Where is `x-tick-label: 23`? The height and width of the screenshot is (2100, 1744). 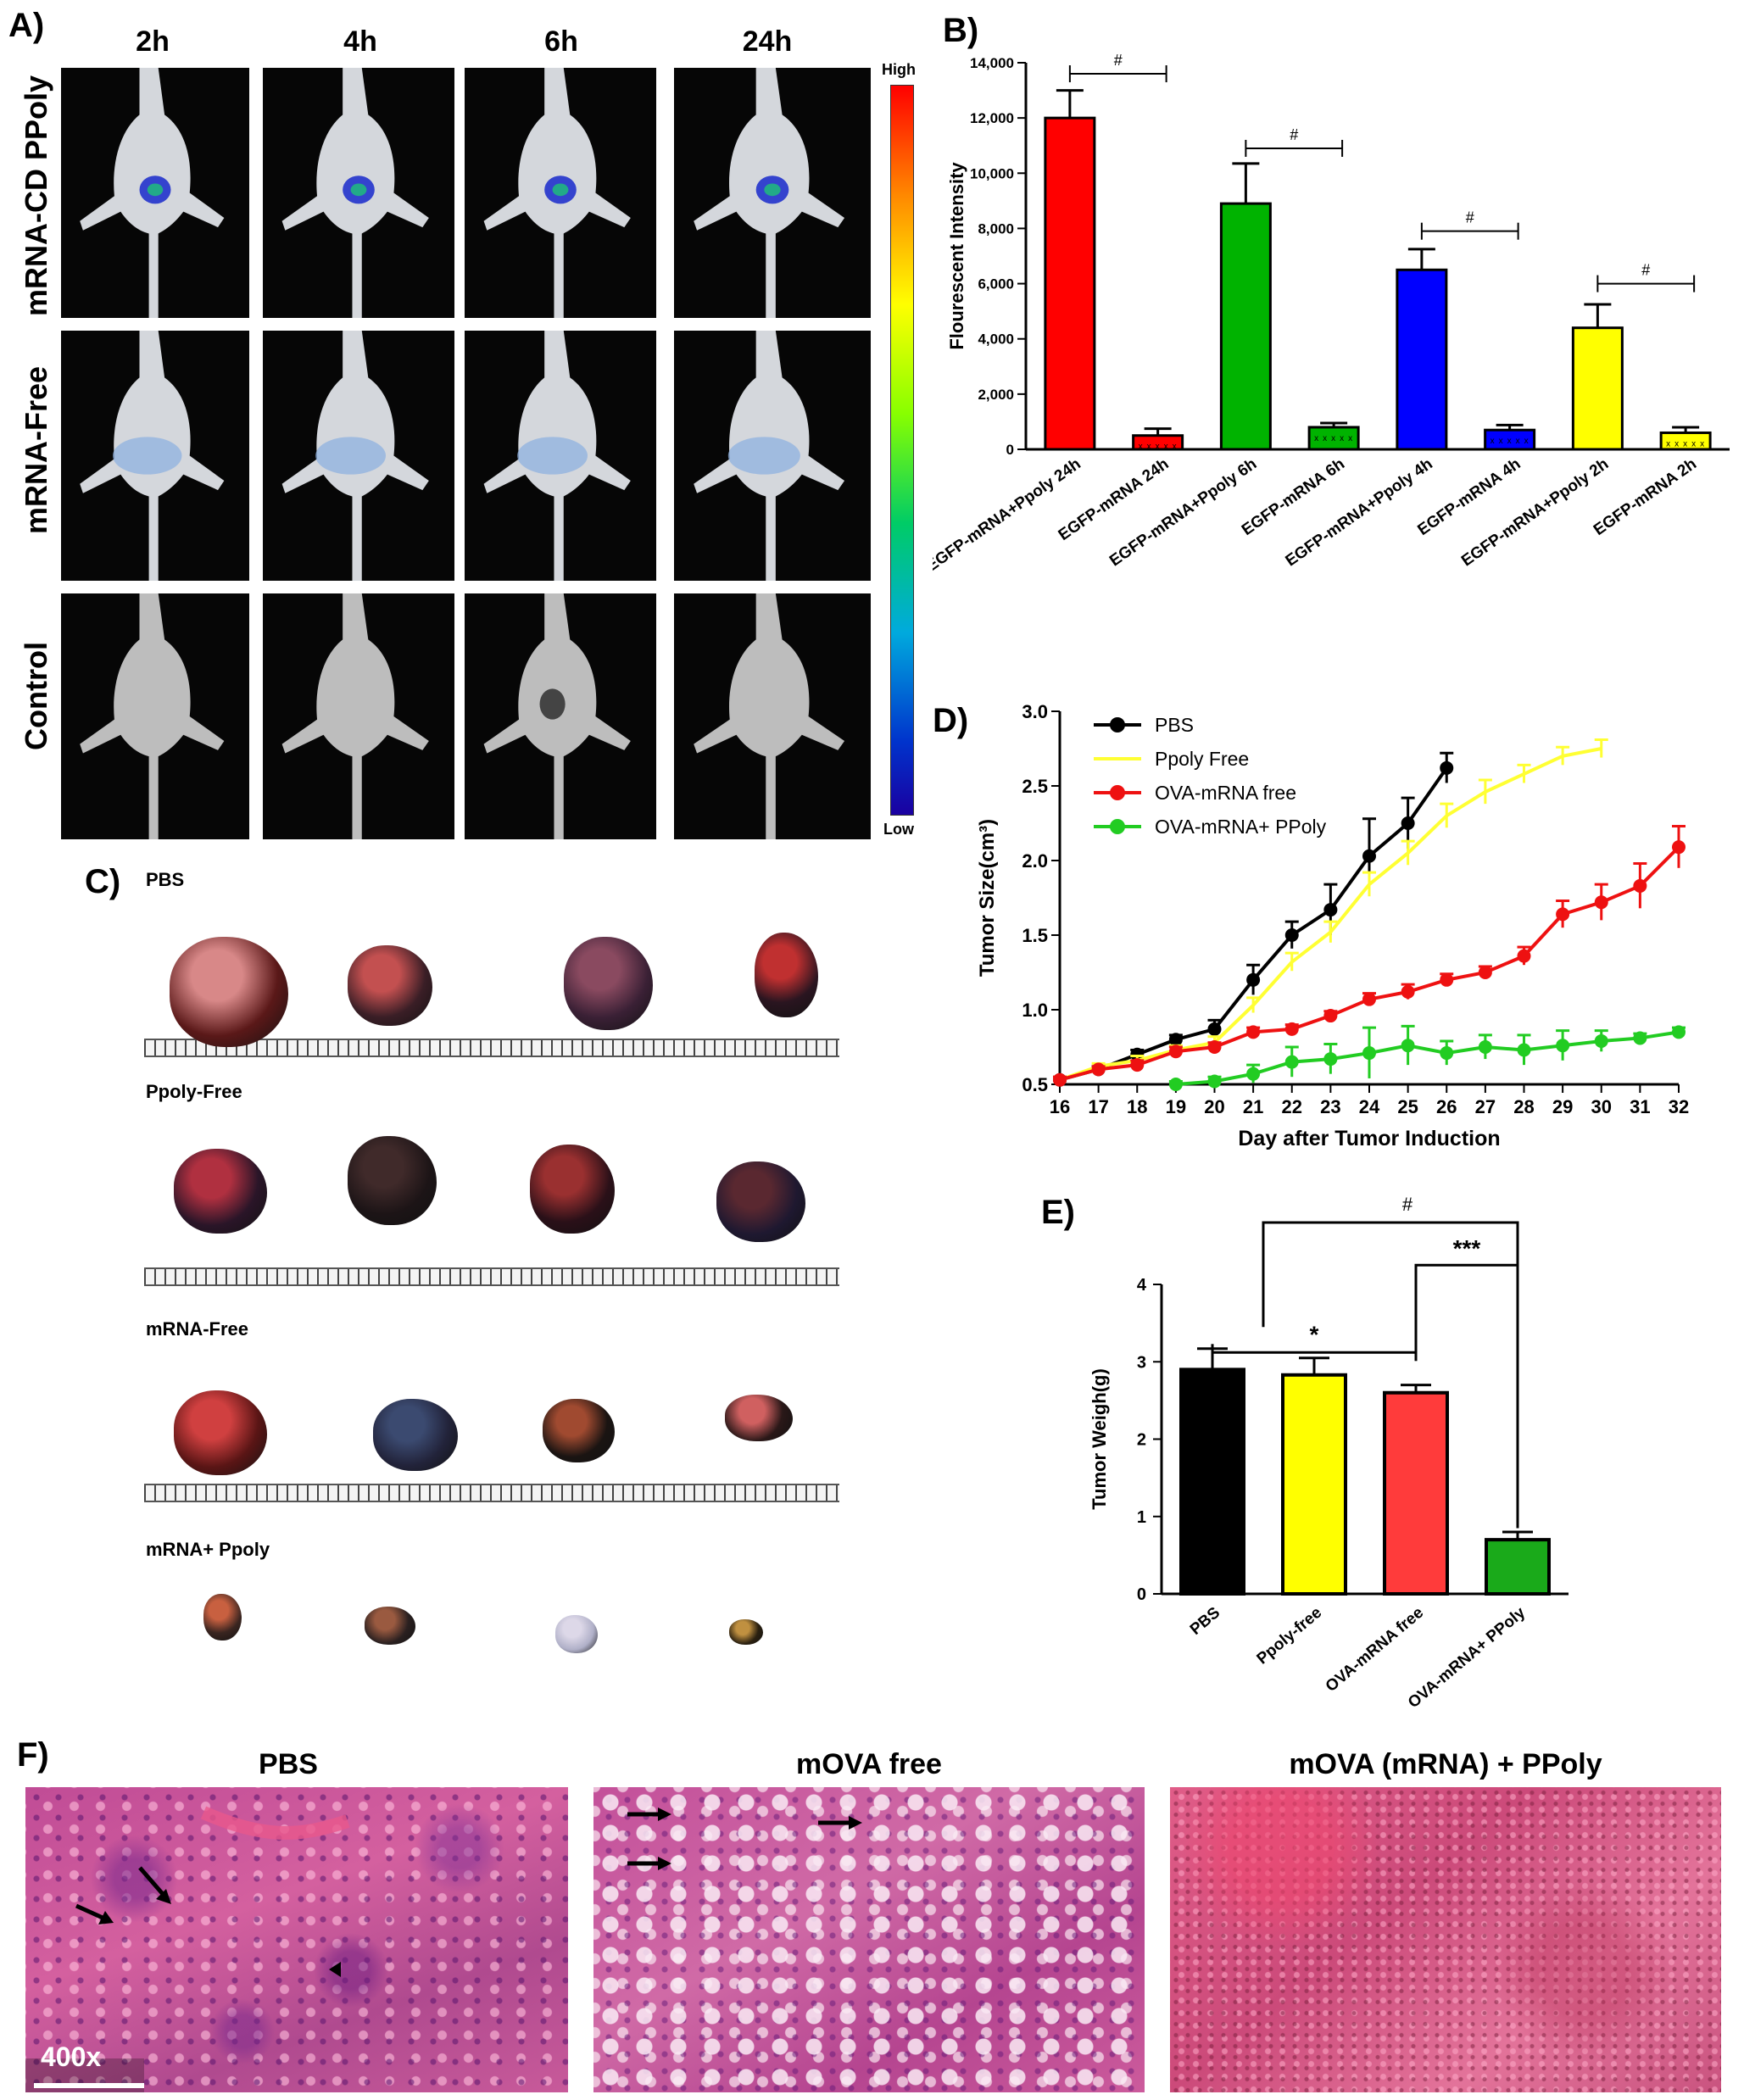
x-tick-label: 23 is located at coordinates (1330, 1106).